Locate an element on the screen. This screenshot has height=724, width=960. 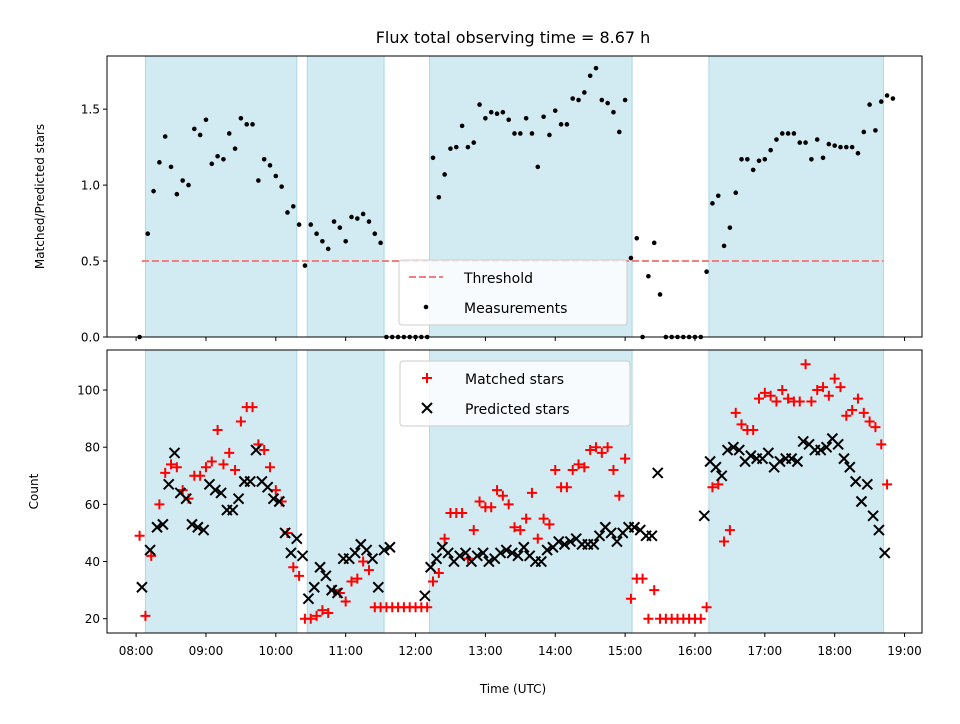
y-tick-label: 20 is located at coordinates (92, 619).